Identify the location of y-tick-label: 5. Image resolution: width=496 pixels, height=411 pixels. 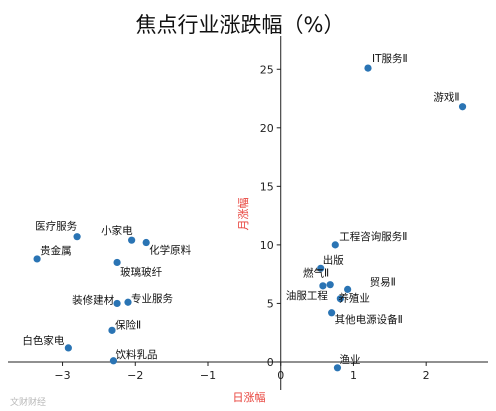
(270, 303).